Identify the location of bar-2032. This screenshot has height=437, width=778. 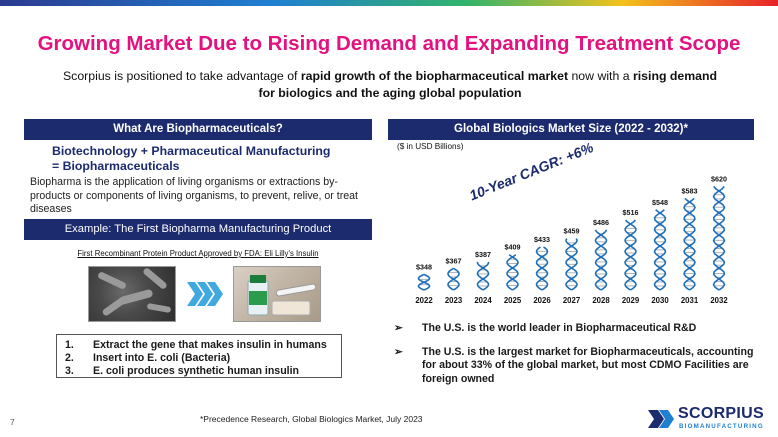
(719, 238).